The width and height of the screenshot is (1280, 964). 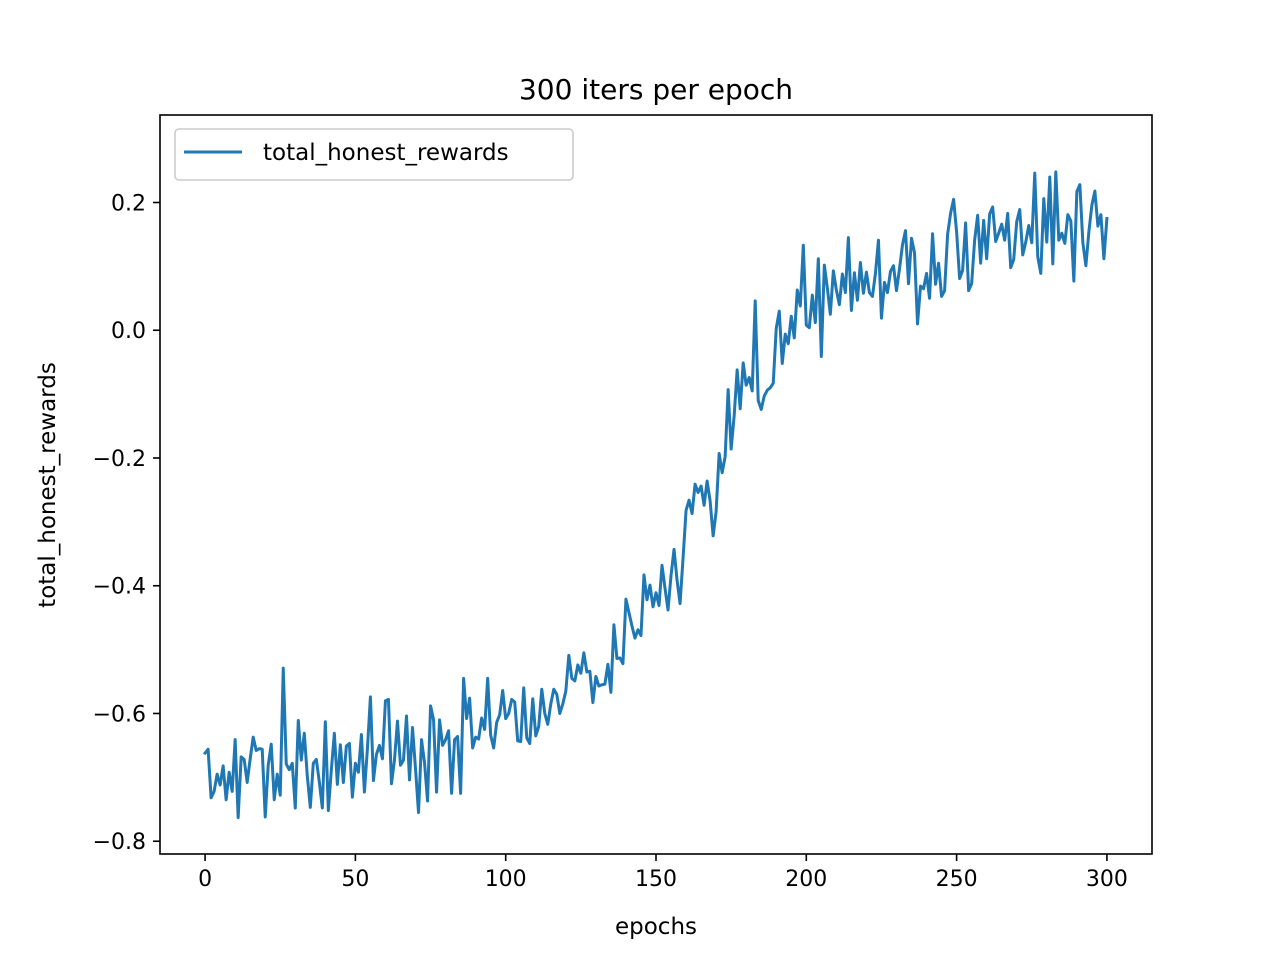 I want to click on chart-title: 300 iters per epoch, so click(x=656, y=89).